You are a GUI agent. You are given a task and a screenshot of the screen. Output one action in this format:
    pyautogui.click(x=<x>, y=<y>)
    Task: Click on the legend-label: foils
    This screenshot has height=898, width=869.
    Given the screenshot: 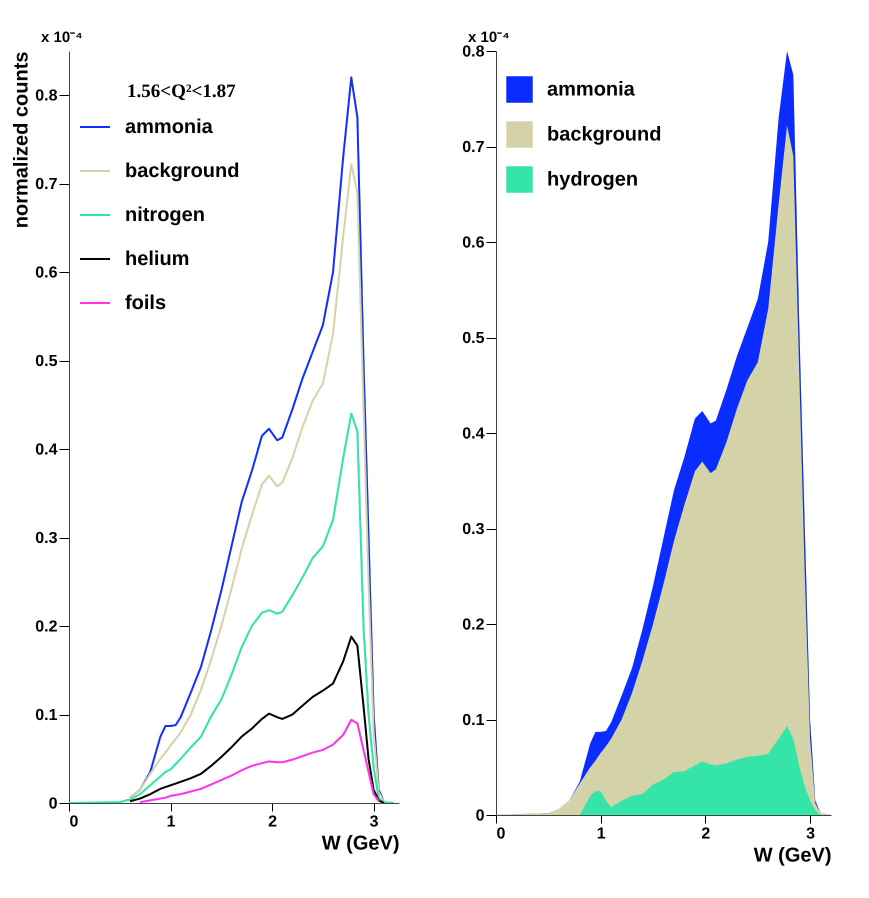 What is the action you would take?
    pyautogui.click(x=145, y=303)
    